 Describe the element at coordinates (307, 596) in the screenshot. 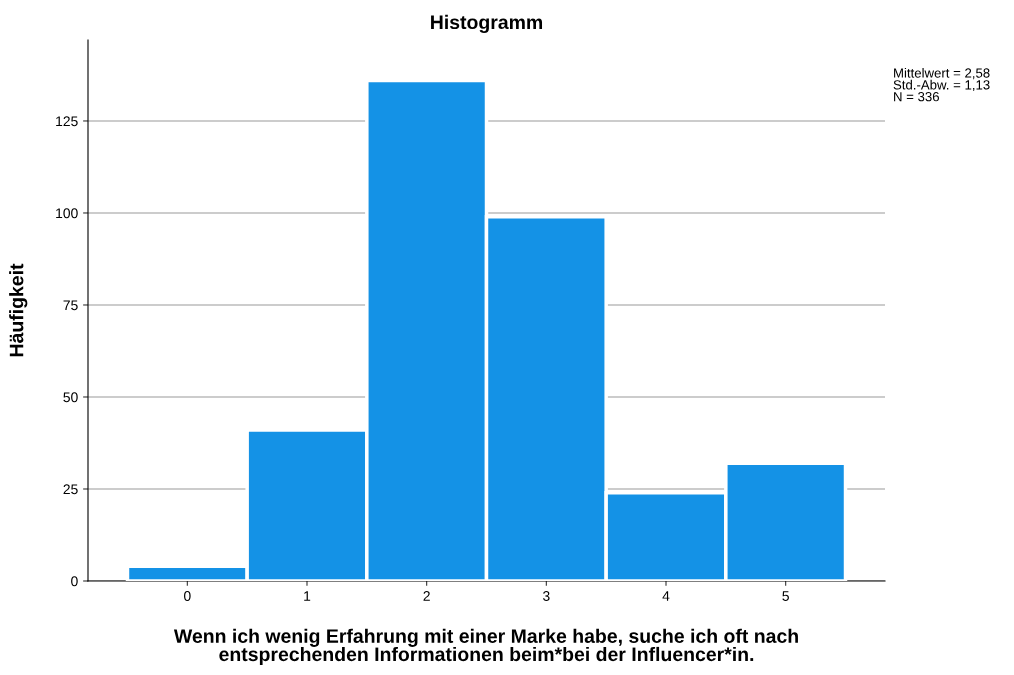

I see `x-tick-label: 1` at that location.